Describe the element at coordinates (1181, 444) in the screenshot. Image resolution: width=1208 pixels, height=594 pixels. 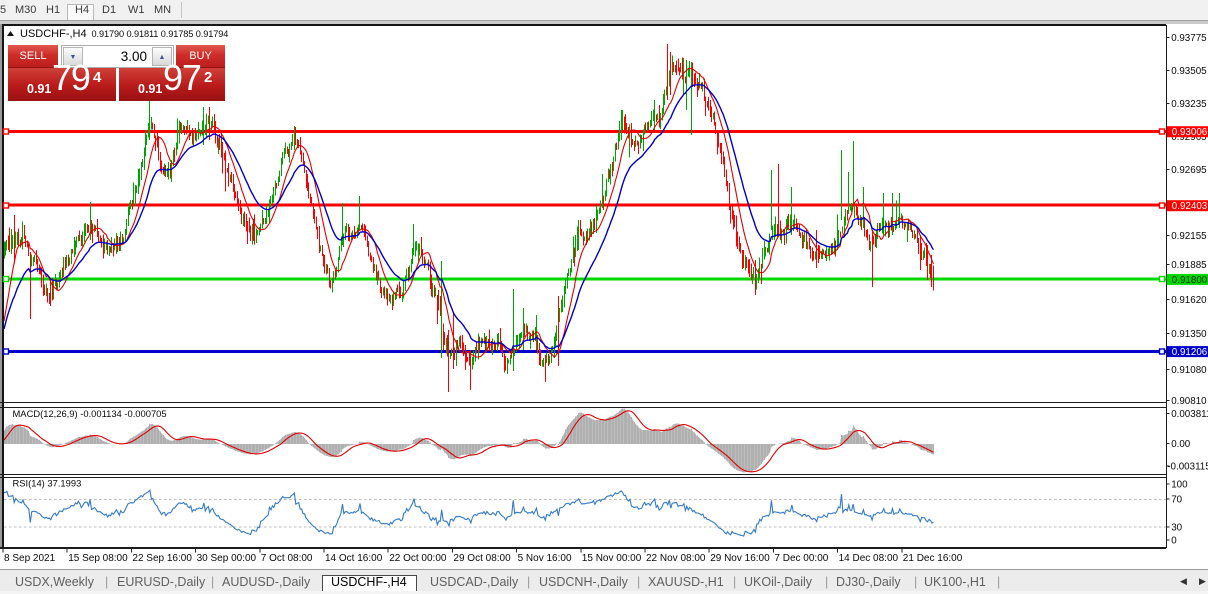
I see `svg-text: 0.00` at that location.